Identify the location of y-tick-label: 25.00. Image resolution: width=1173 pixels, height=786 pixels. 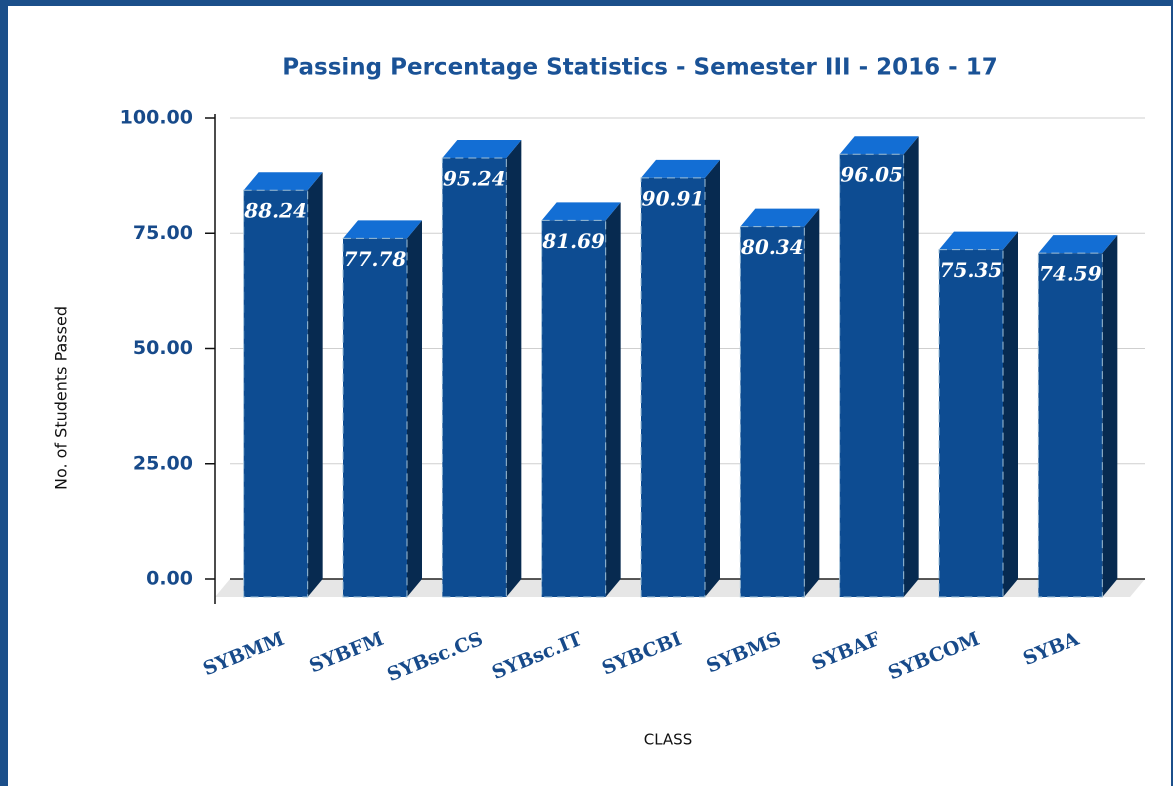
(163, 463).